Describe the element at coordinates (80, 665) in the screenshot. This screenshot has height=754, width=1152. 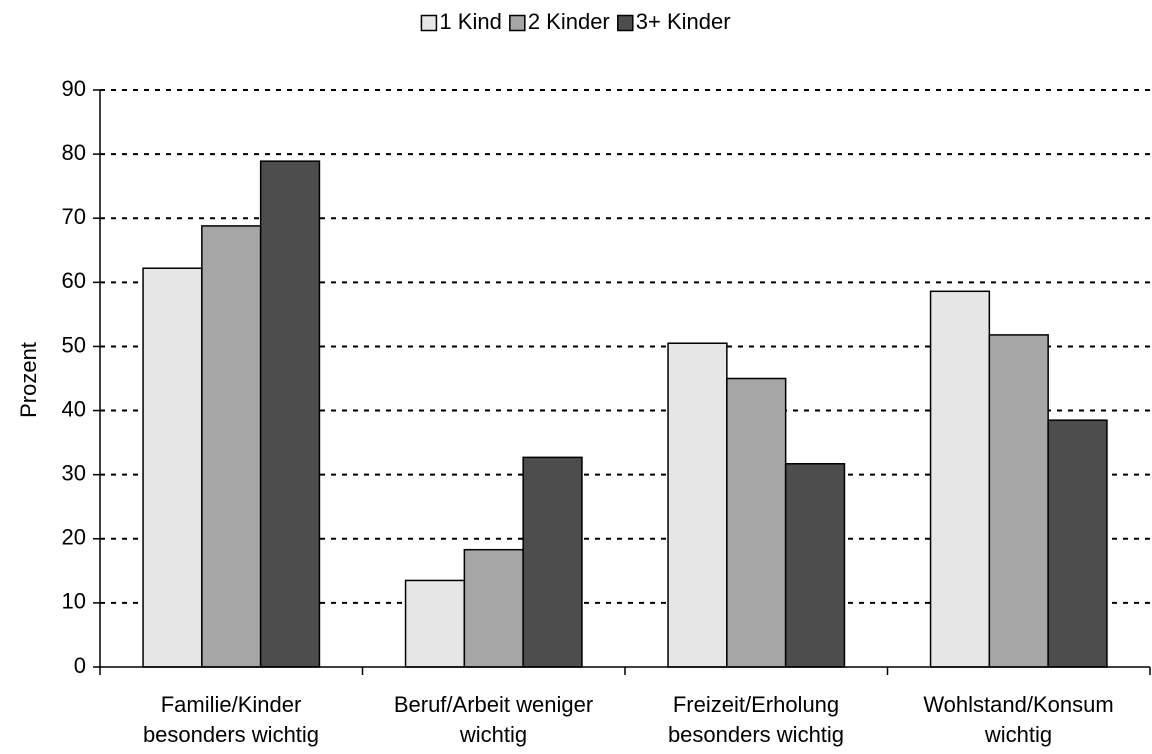
I see `y-tick-label: 0` at that location.